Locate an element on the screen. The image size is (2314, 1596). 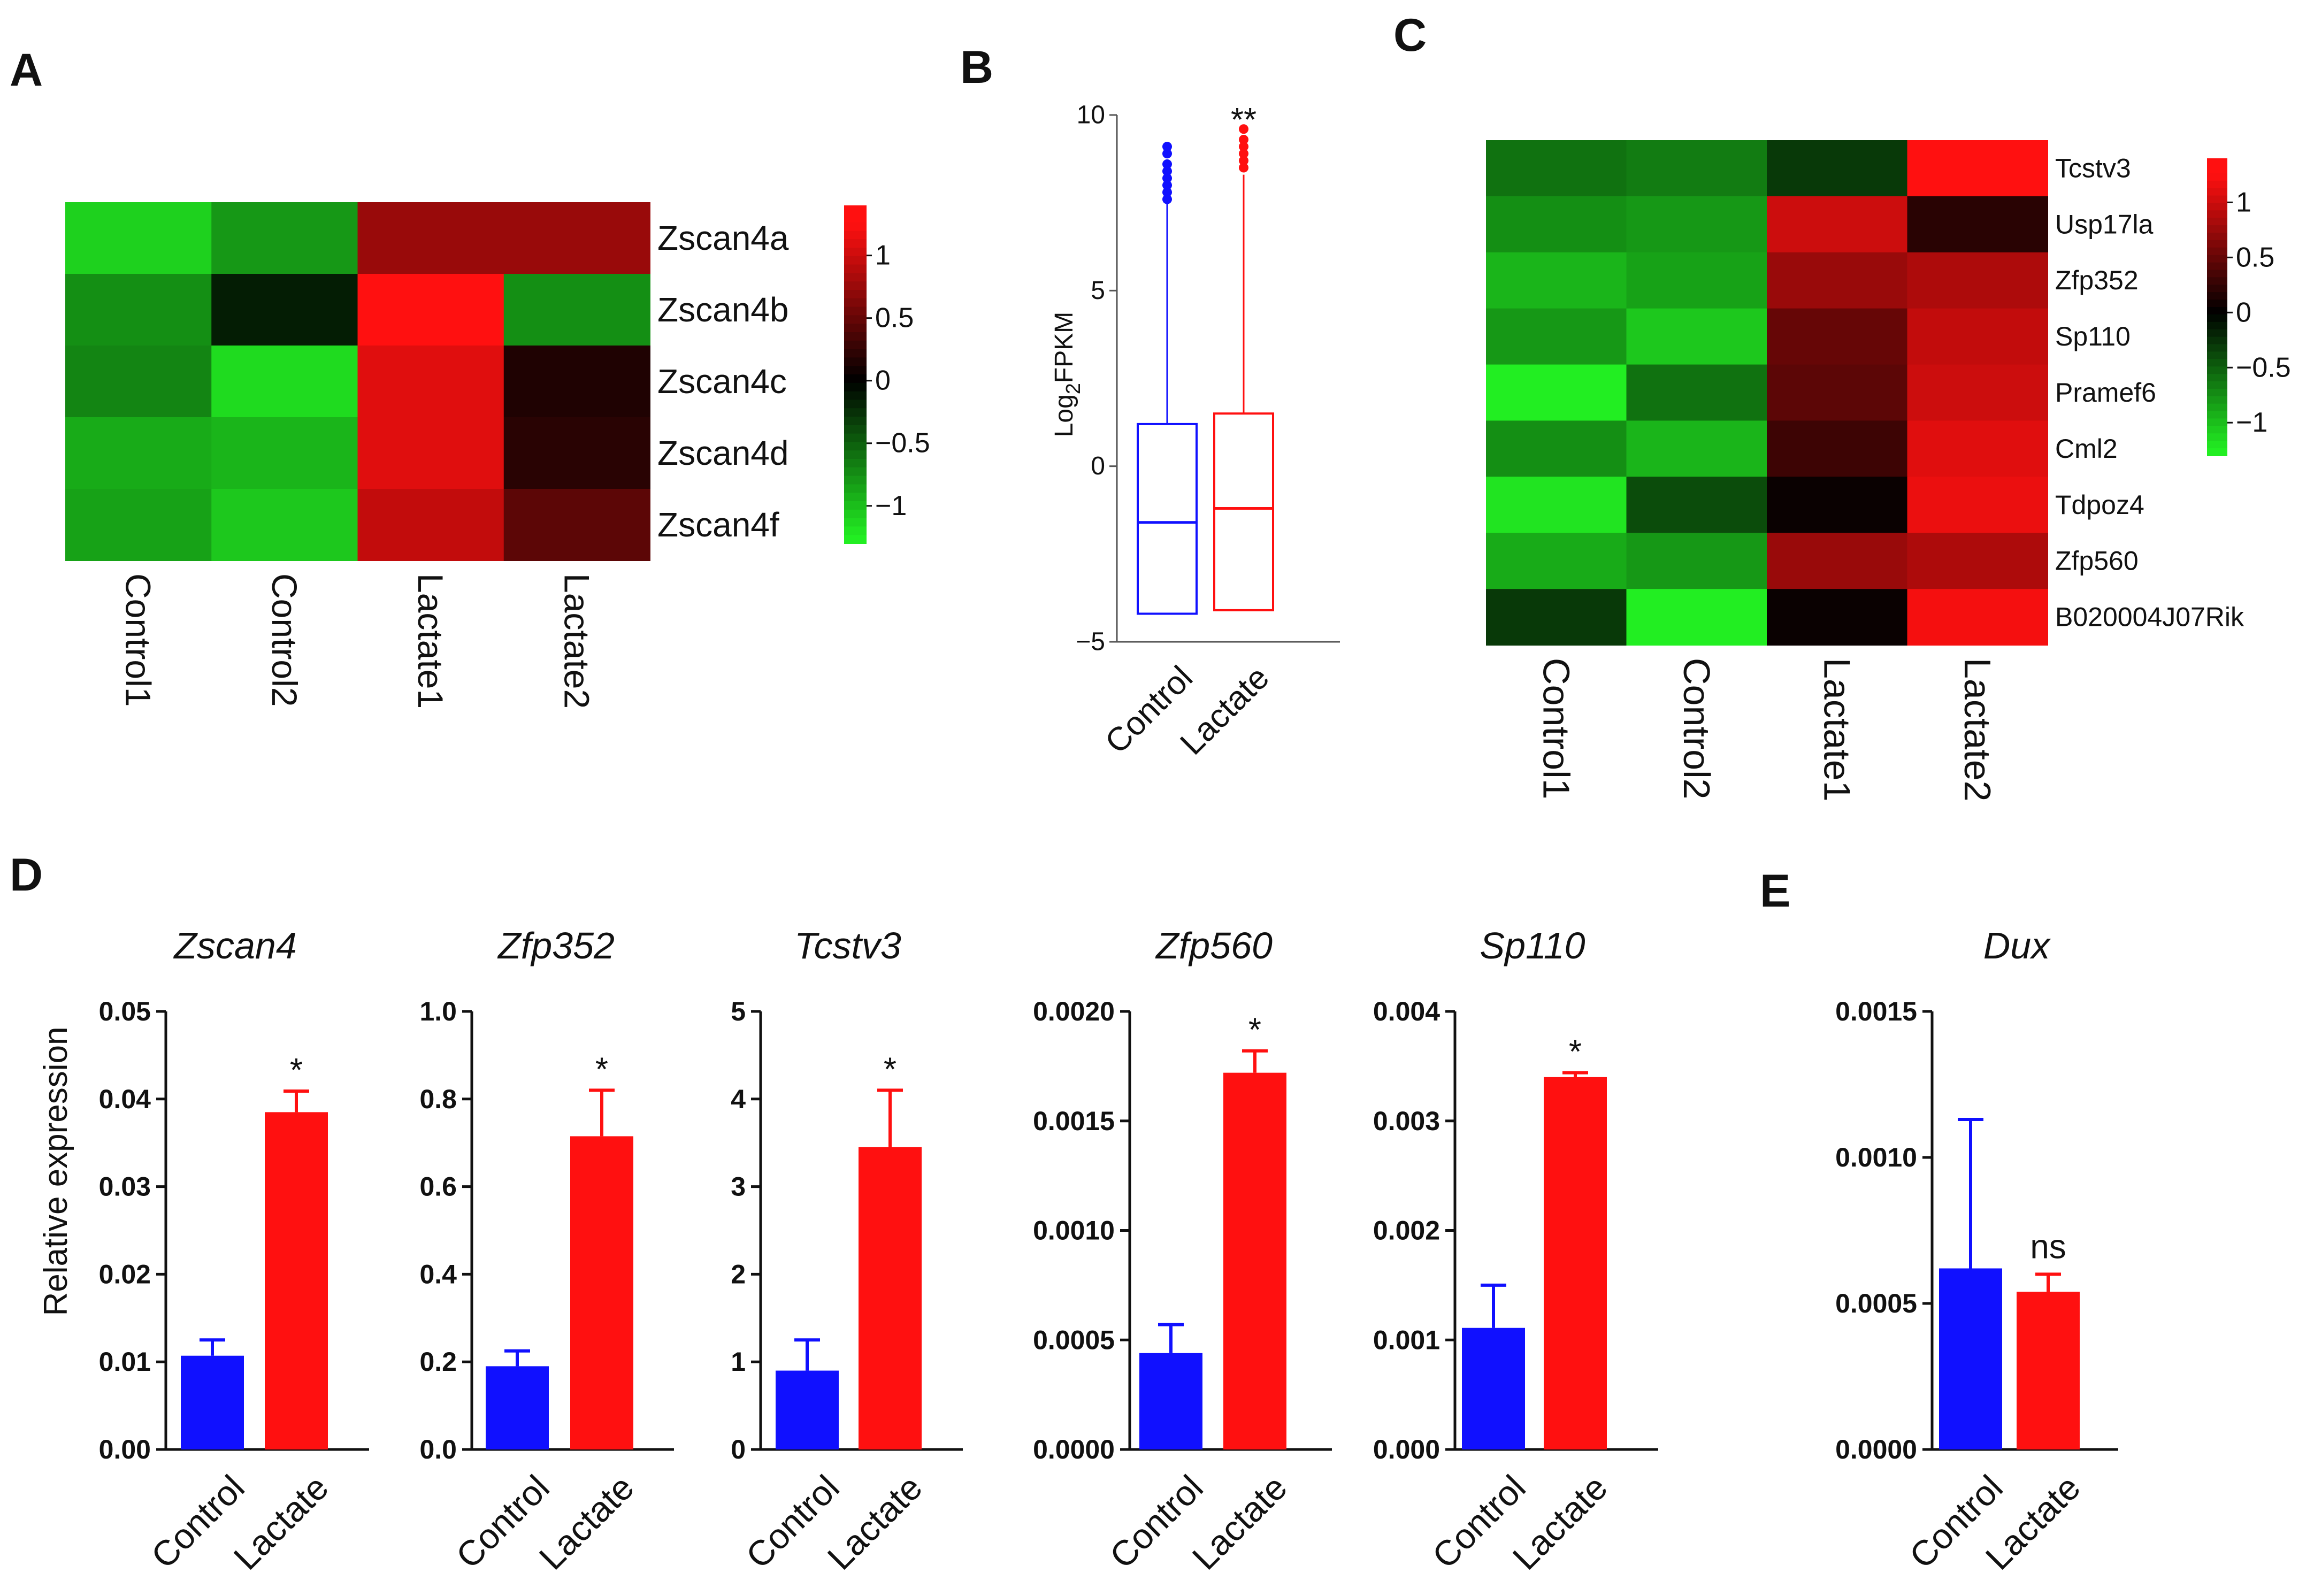
y-tick-label: 0.6 is located at coordinates (438, 1187).